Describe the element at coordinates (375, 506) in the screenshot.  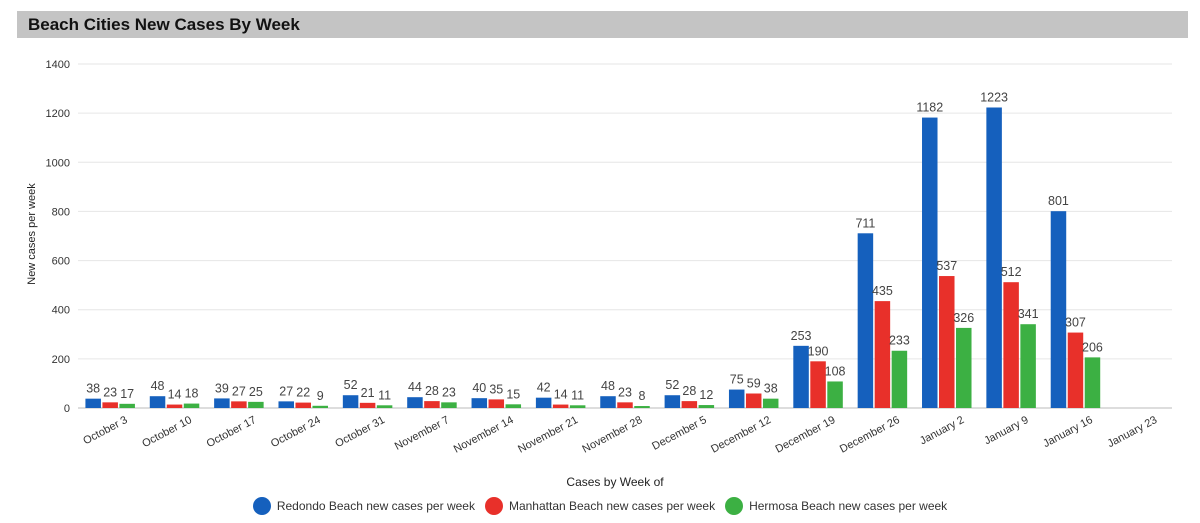
I see `legend-label: Redondo Beach new cases per week` at that location.